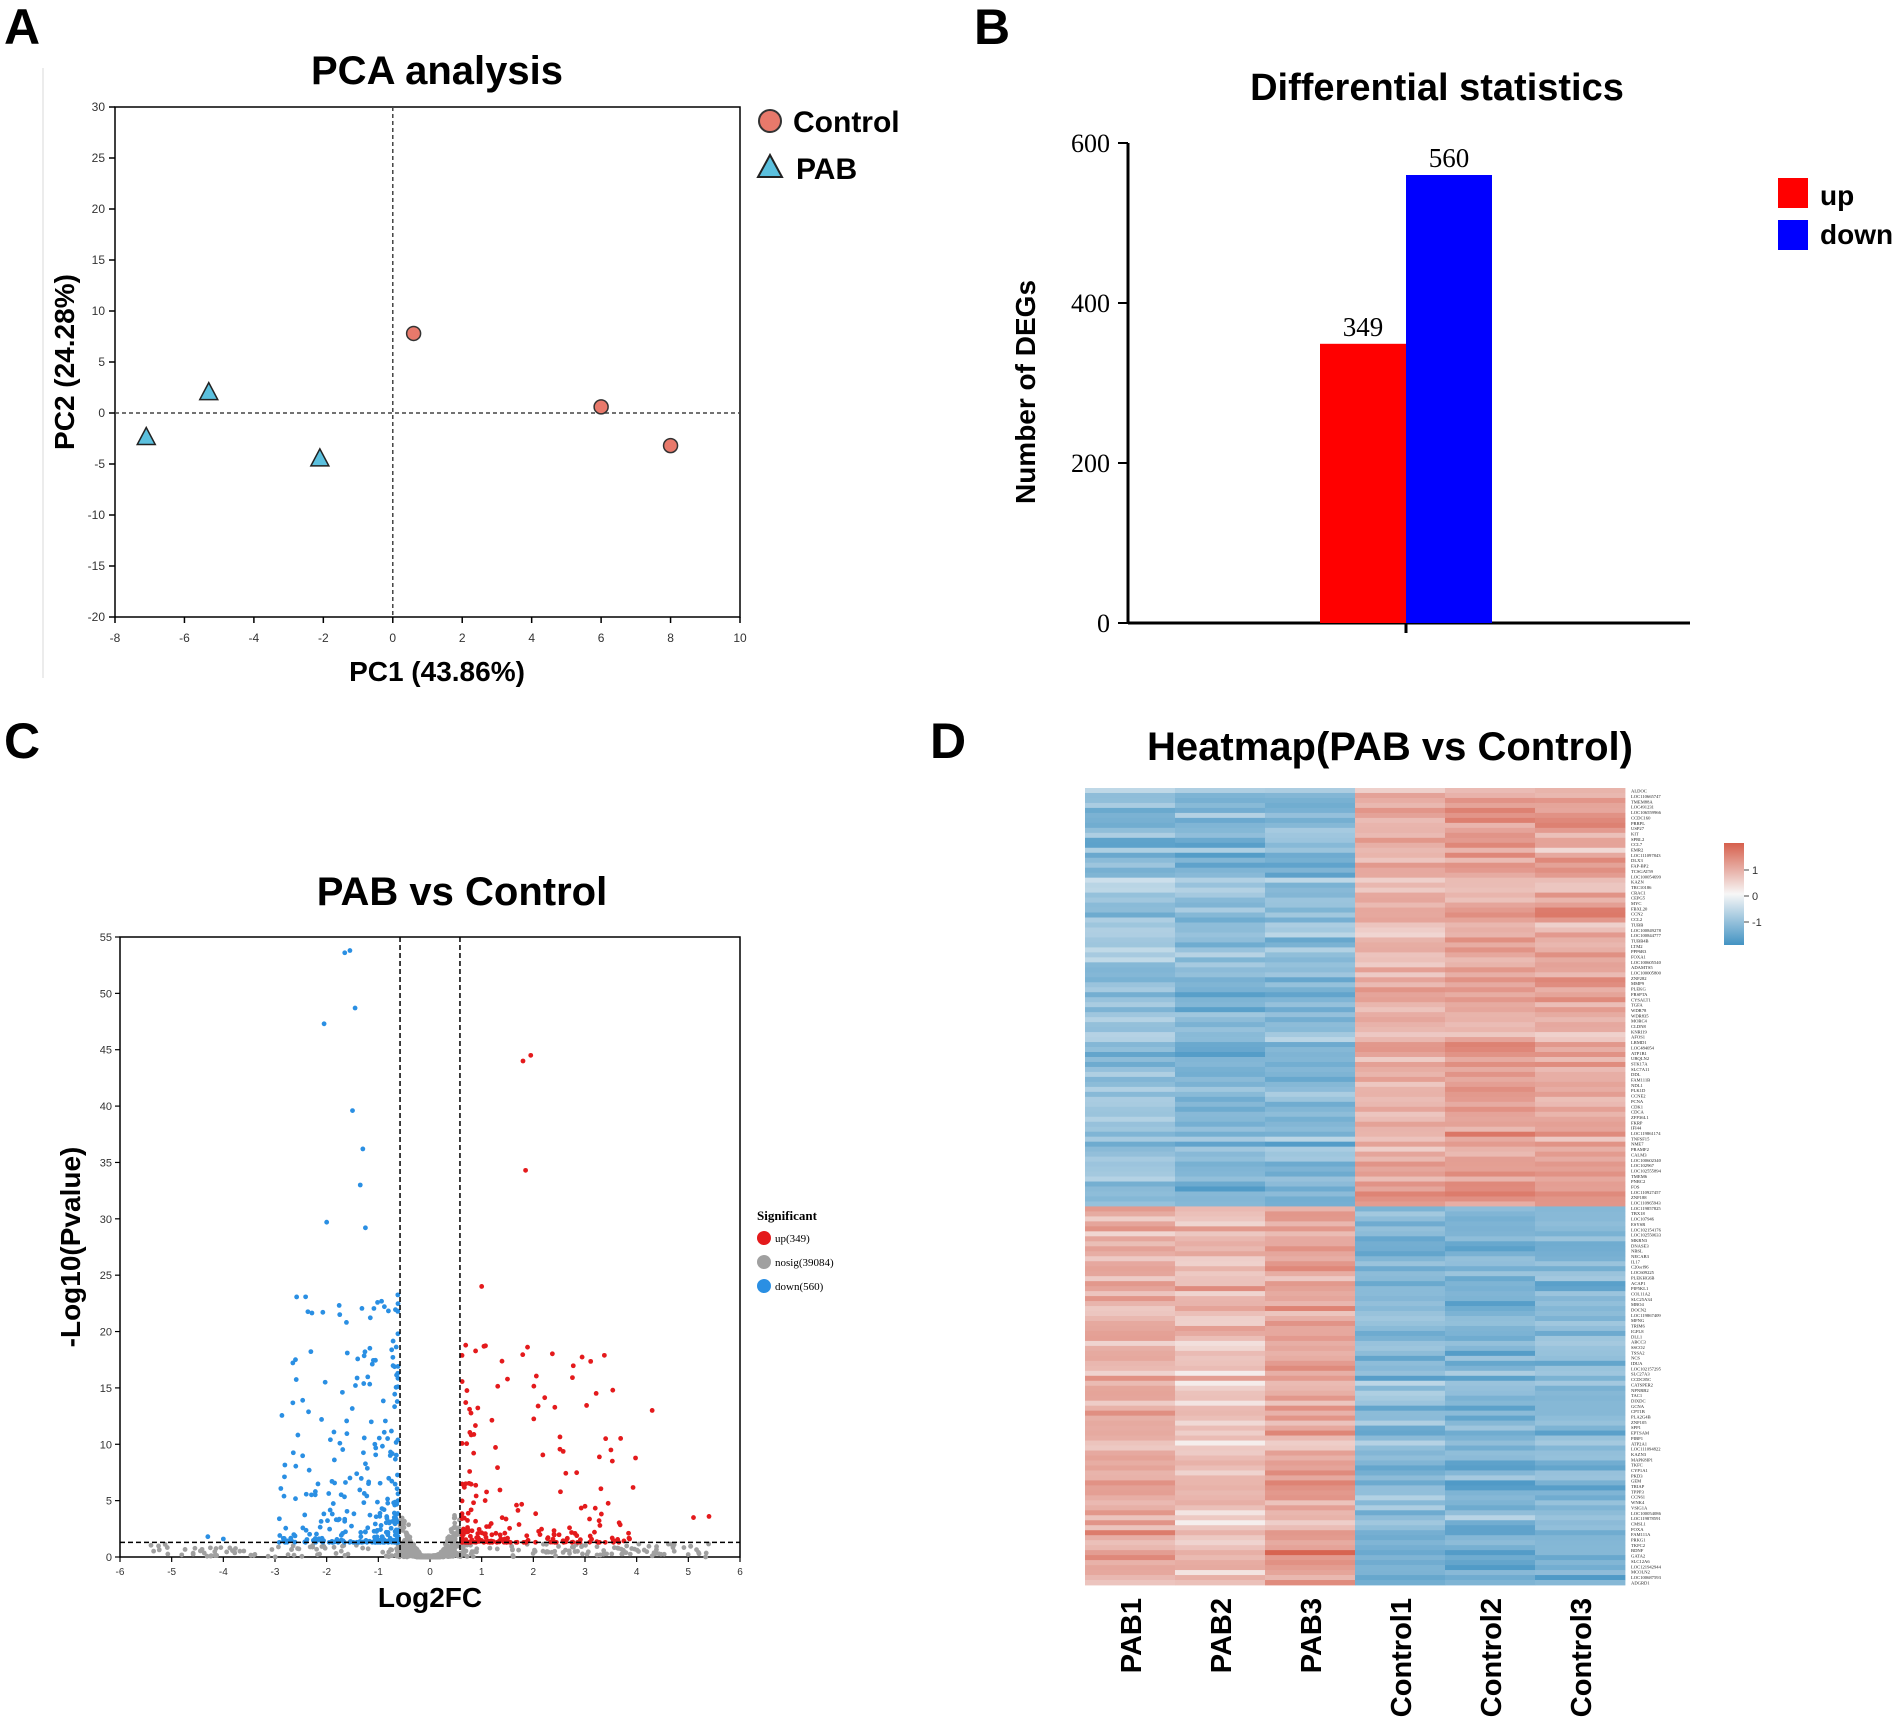 The image size is (1902, 1721). I want to click on volcano-x-tick-label: -6, so click(120, 1572).